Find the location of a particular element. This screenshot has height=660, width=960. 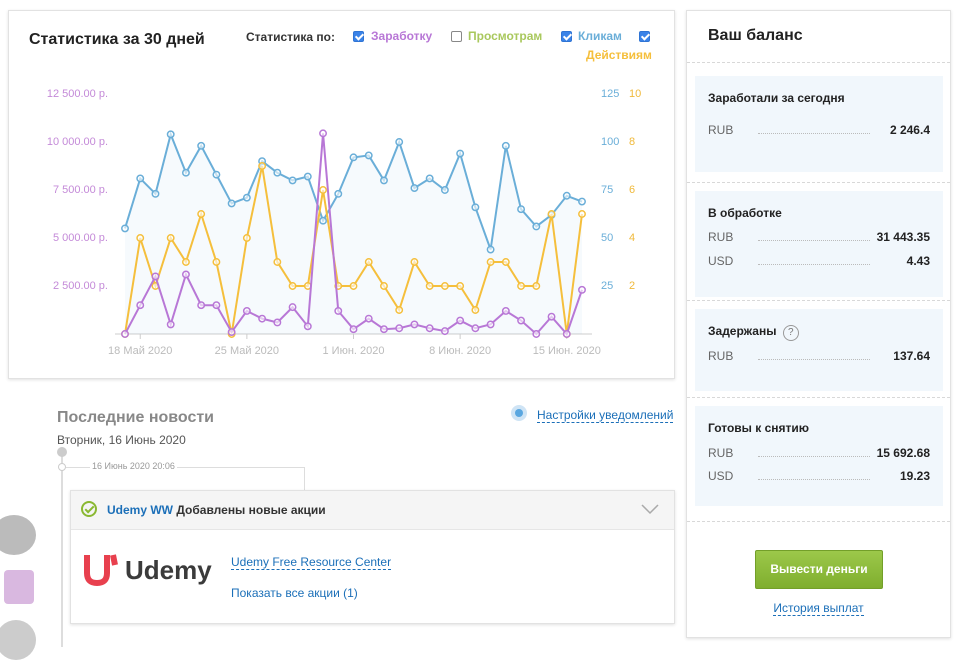

withdraw-button: Вывести деньги is located at coordinates (819, 569).